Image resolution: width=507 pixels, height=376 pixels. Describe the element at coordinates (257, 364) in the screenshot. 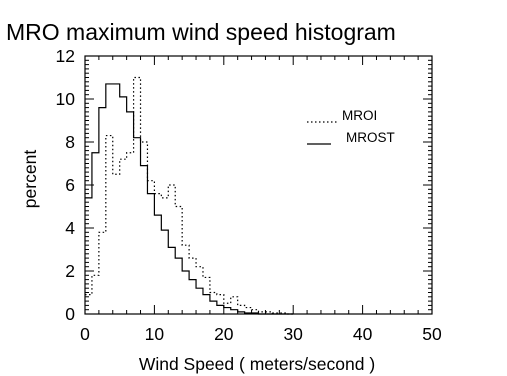

I see `x-axis-label: Wind Speed ( meters/second )` at that location.